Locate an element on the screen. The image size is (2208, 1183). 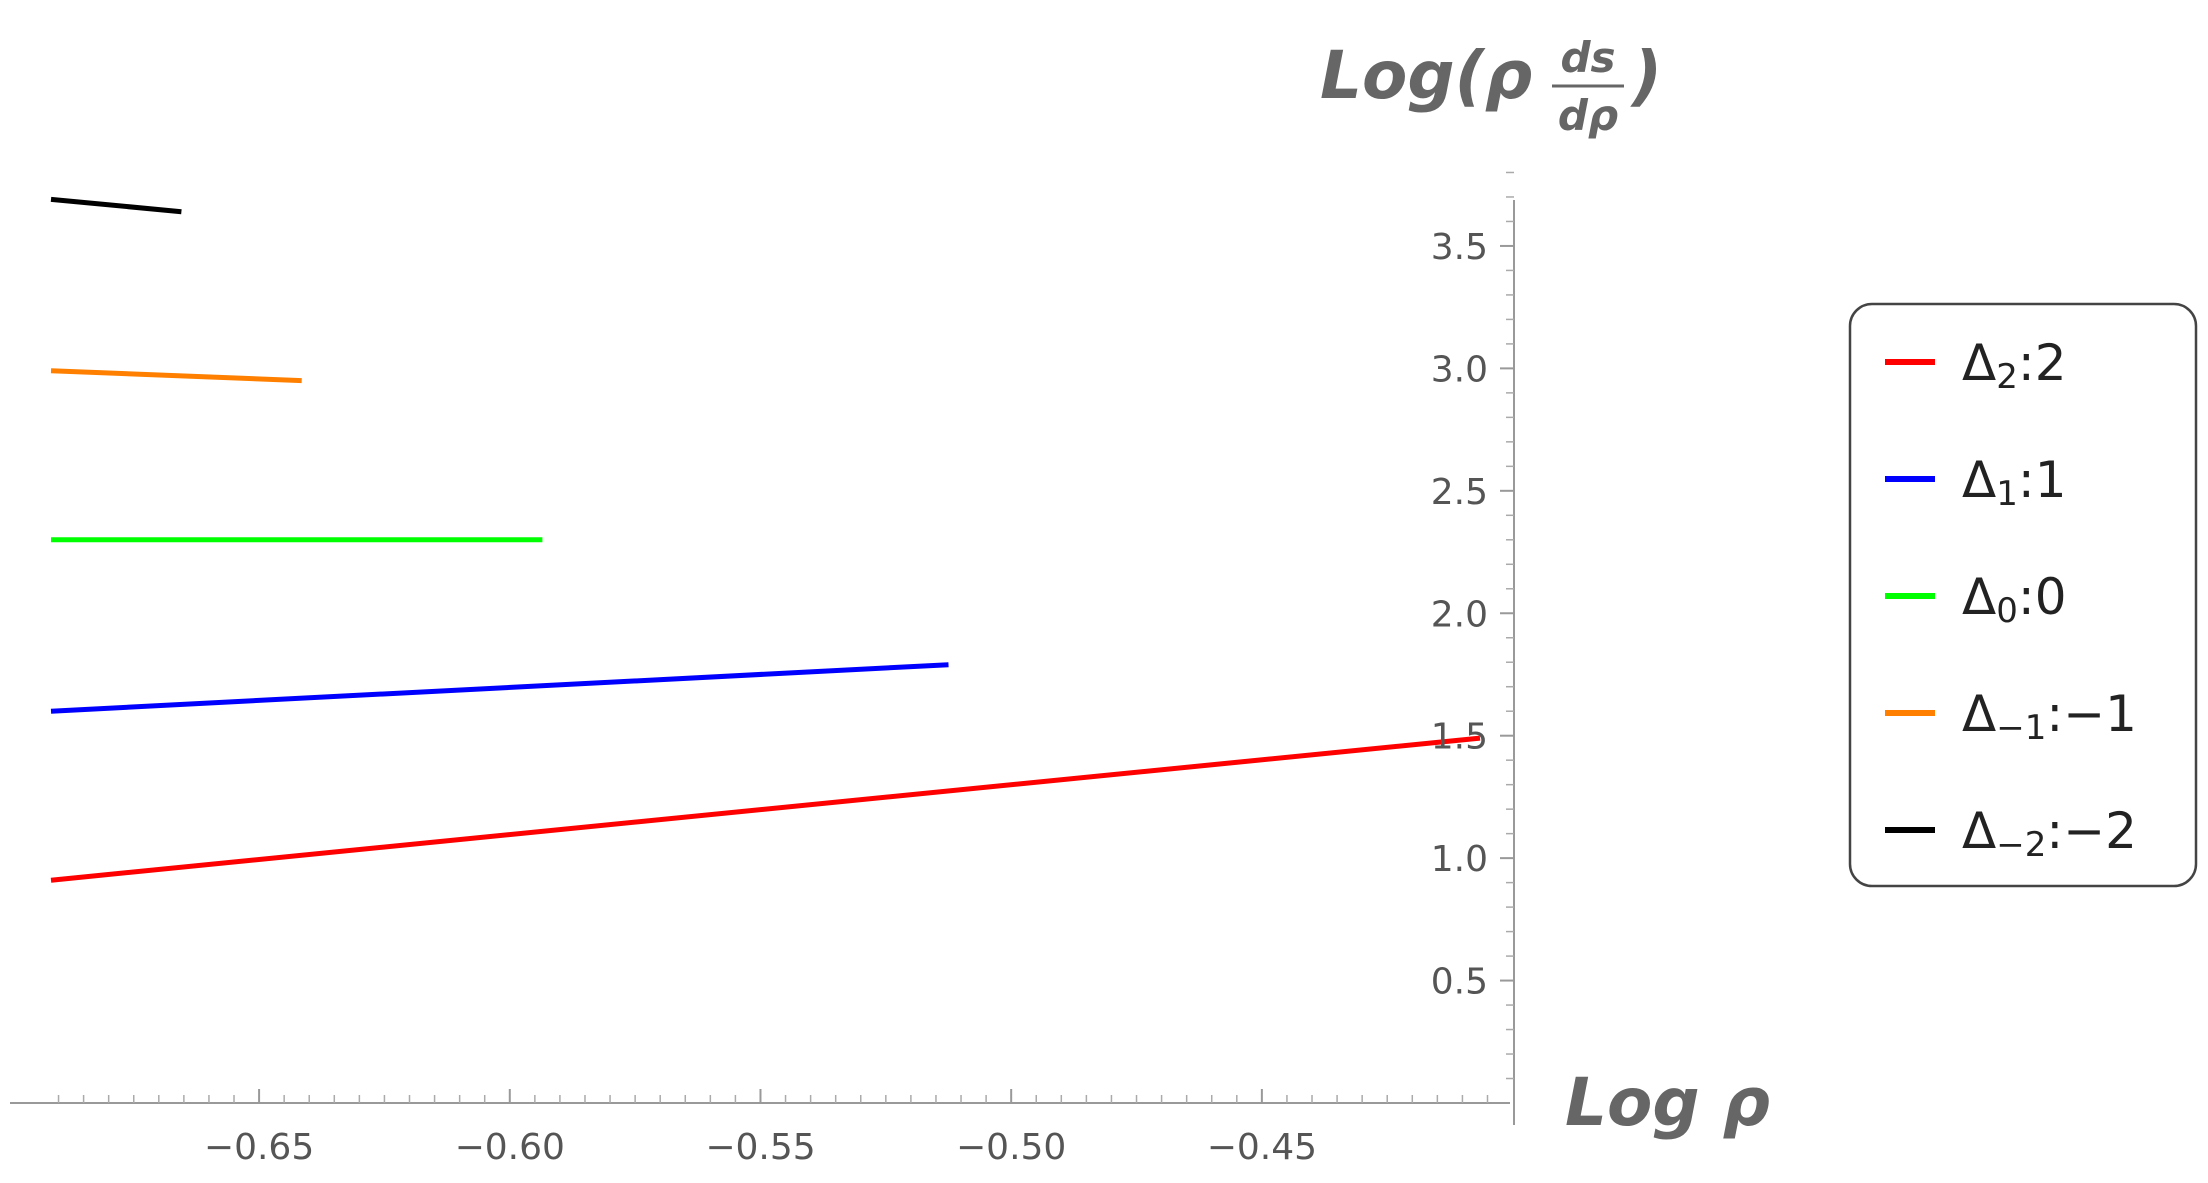
x-tick-label: −0.60 is located at coordinates (510, 1147).